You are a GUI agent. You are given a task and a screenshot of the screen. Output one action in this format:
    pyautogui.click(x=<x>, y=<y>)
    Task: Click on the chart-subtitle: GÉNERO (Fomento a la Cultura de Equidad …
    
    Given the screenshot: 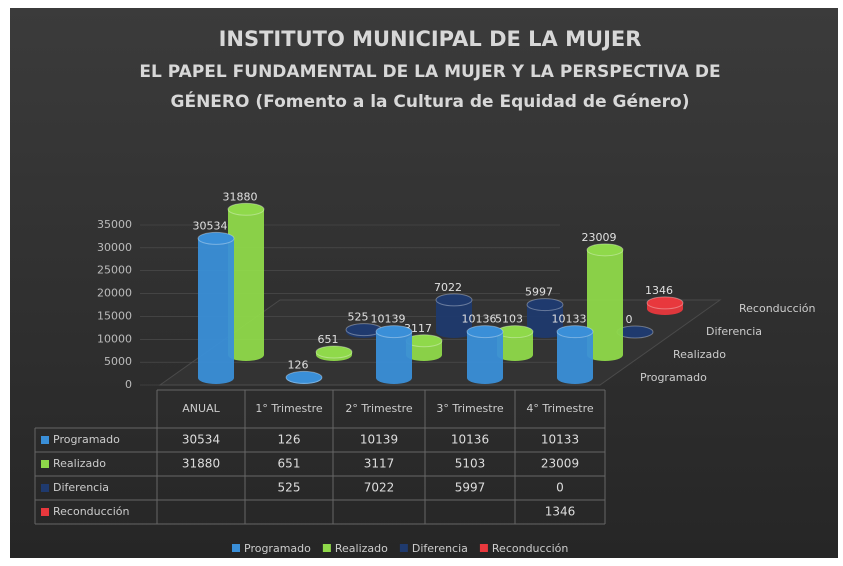 What is the action you would take?
    pyautogui.click(x=430, y=101)
    